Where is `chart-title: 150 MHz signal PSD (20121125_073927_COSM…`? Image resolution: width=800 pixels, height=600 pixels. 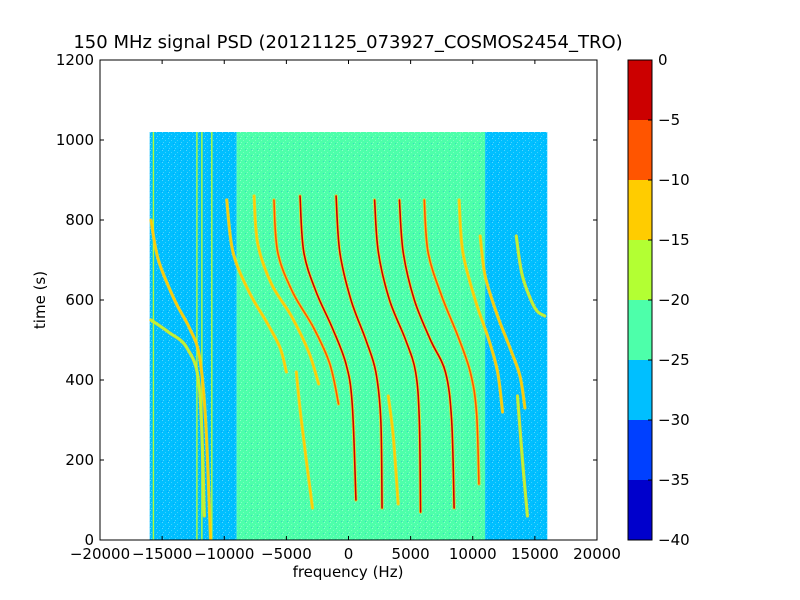
chart-title: 150 MHz signal PSD (20121125_073927_COSM… is located at coordinates (347, 42).